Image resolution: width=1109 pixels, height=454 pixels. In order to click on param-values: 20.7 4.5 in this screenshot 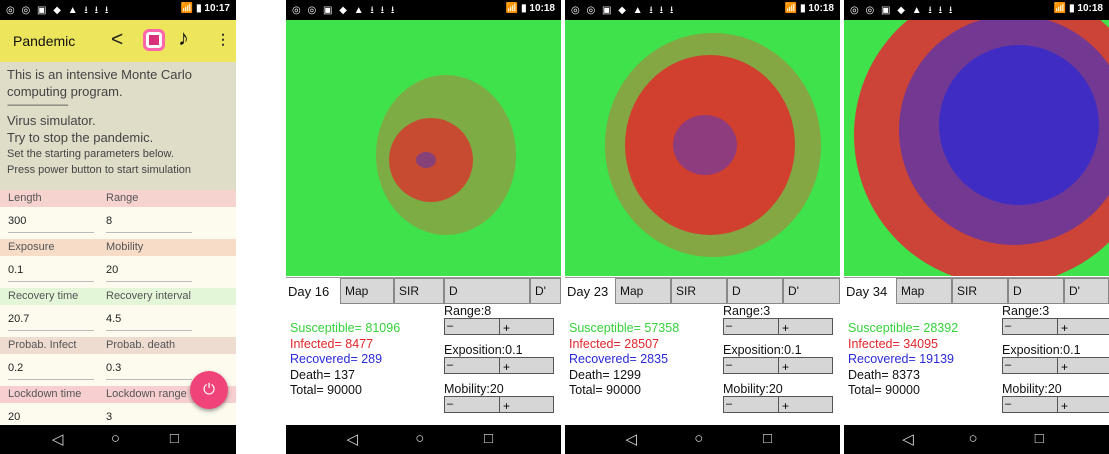, I will do `click(118, 321)`.